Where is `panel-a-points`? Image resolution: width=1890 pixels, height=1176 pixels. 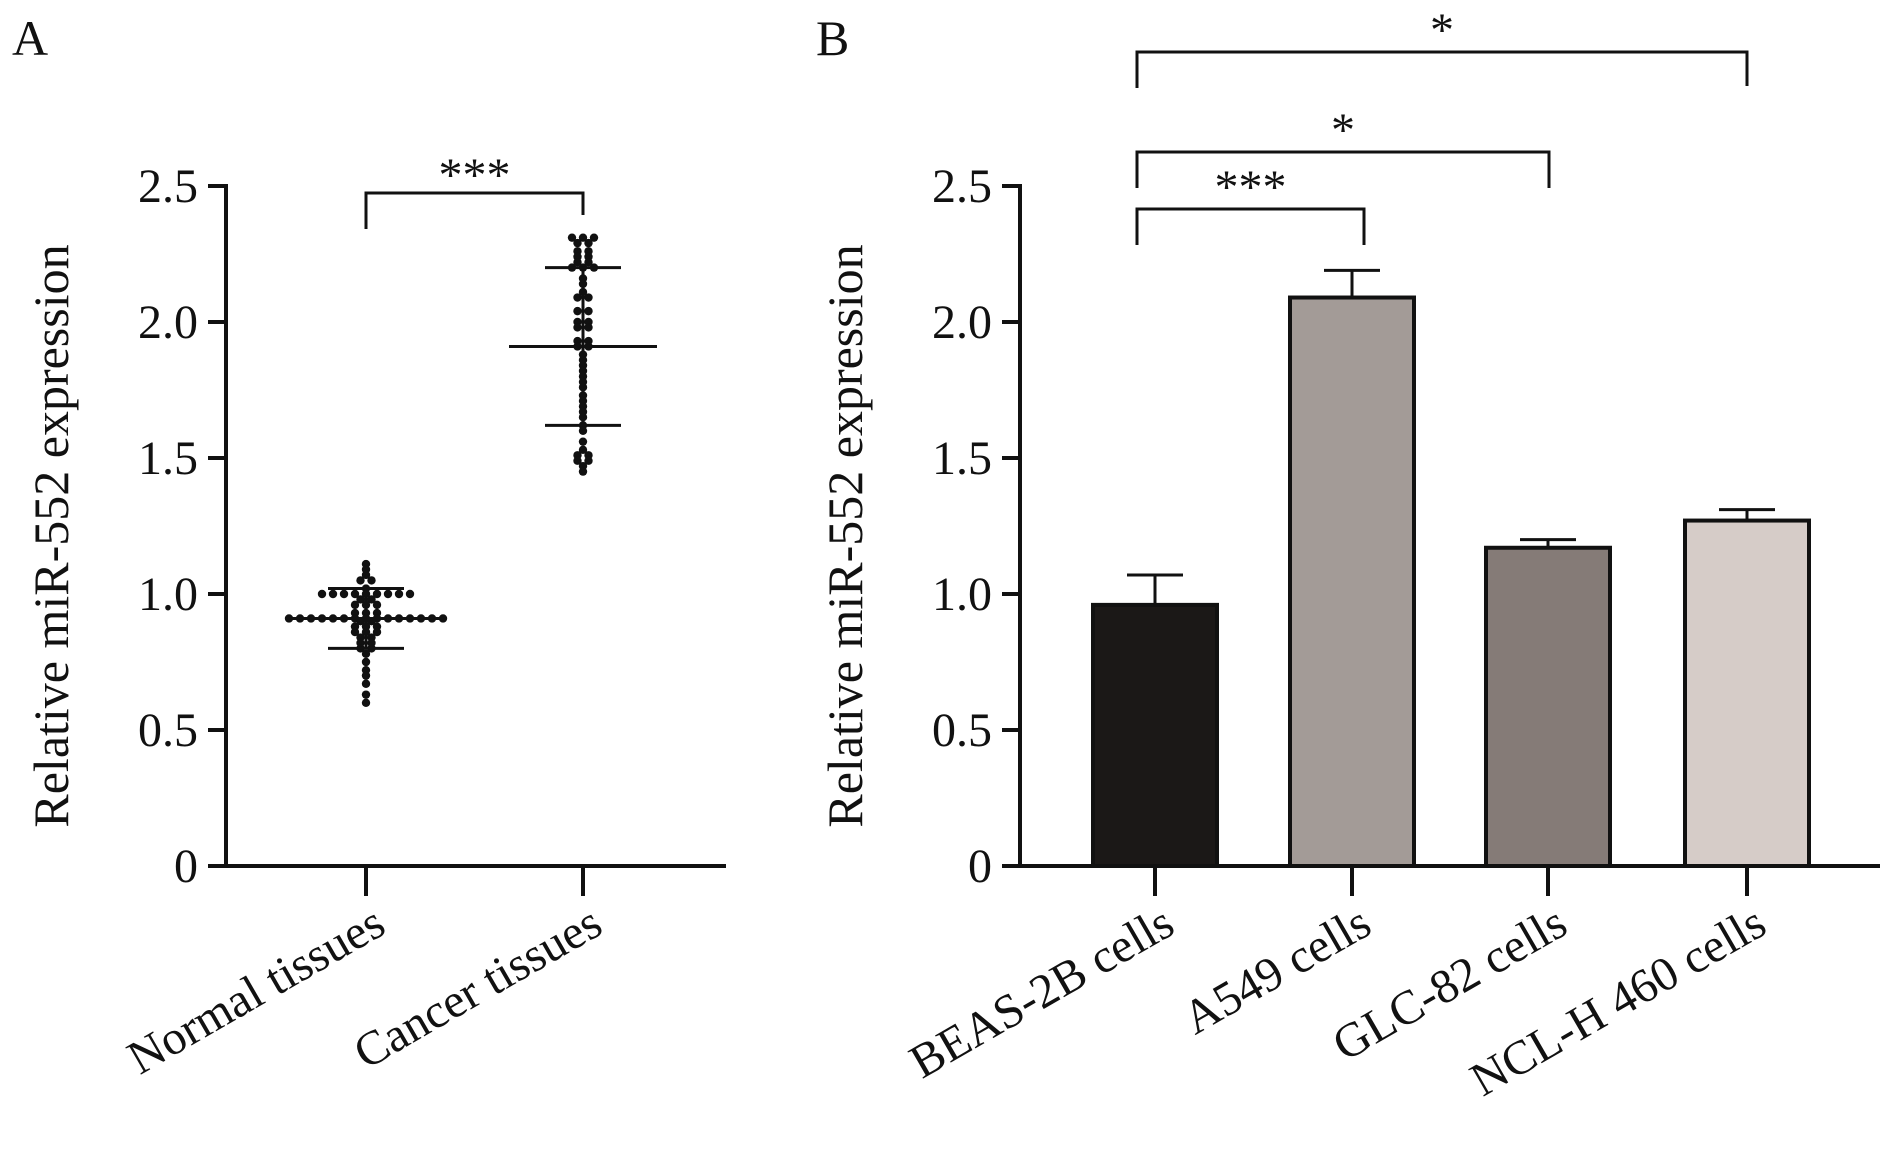 panel-a-points is located at coordinates (441, 470).